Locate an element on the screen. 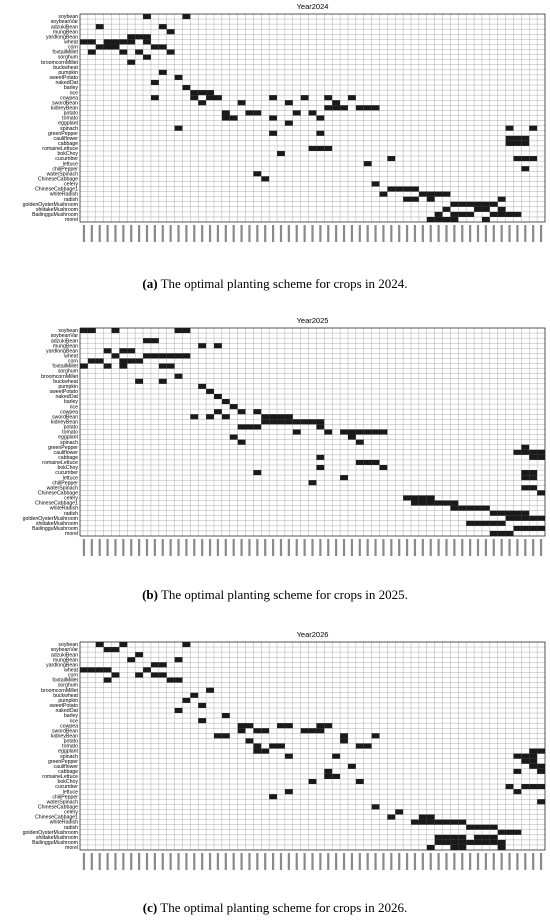 The image size is (550, 923). y-tick-label: shiitakeMushroom is located at coordinates (57, 210).